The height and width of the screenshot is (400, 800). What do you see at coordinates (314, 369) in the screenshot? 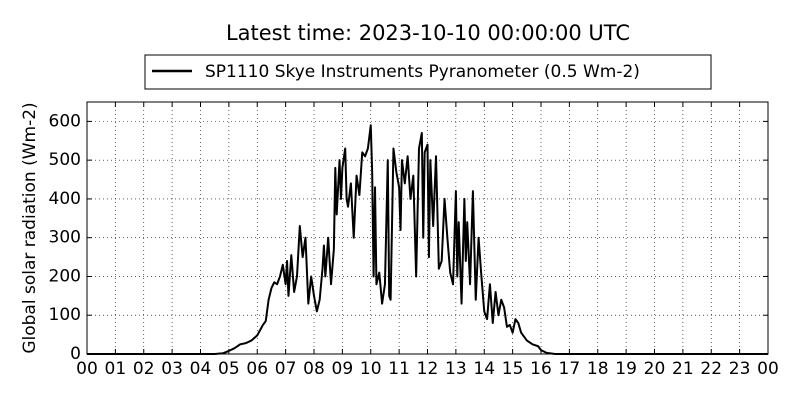
I see `x-tick-label: 08` at bounding box center [314, 369].